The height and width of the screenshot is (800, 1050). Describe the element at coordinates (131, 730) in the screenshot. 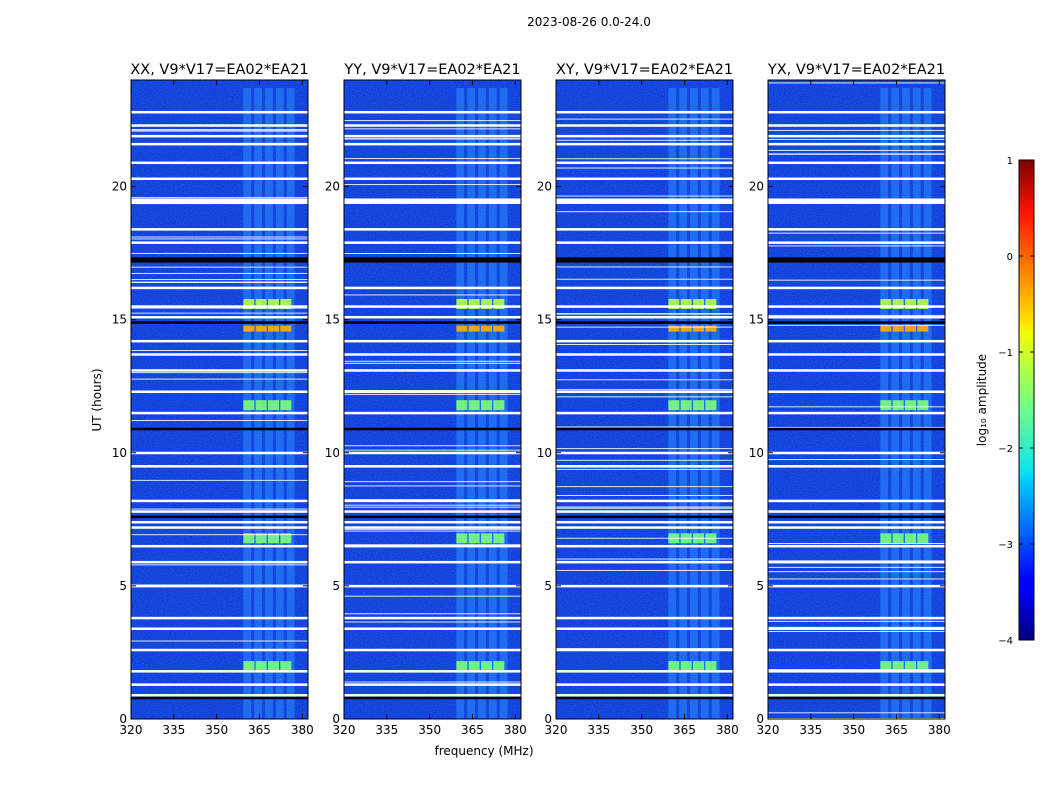

I see `x-tick-label: 320` at that location.